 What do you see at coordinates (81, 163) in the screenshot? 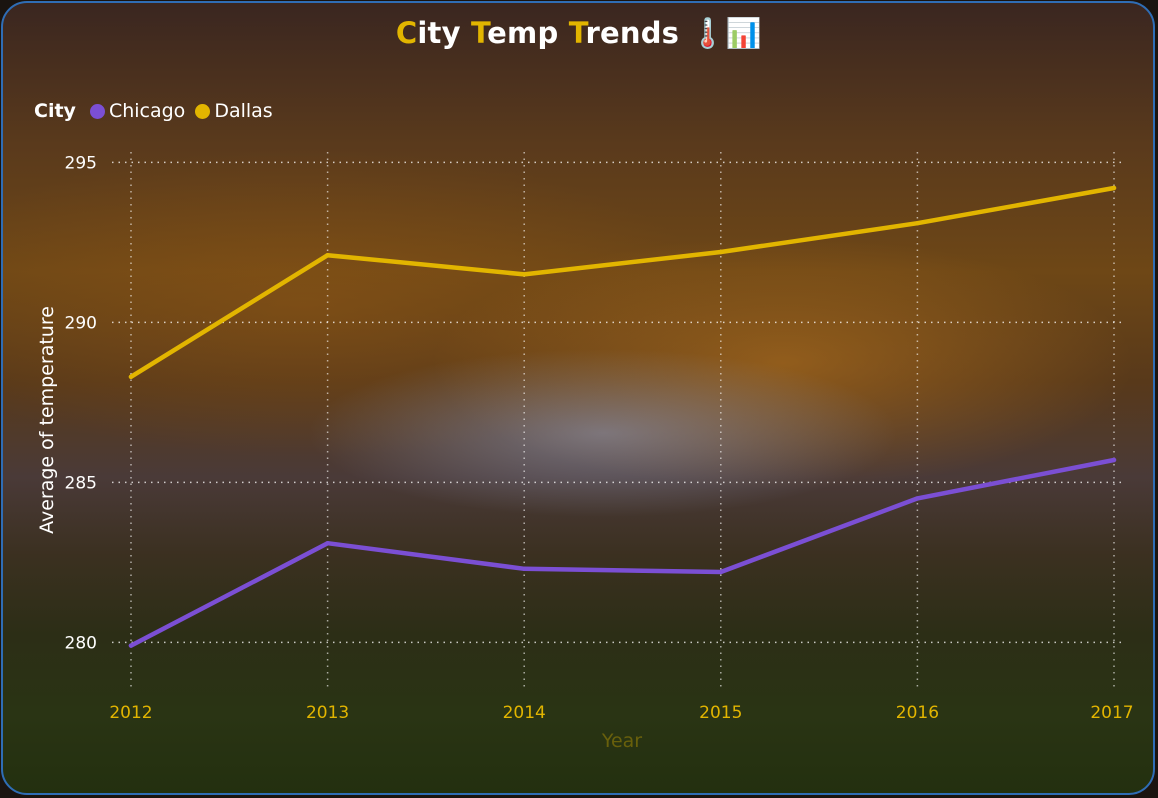
I see `y-tick-label: 295` at bounding box center [81, 163].